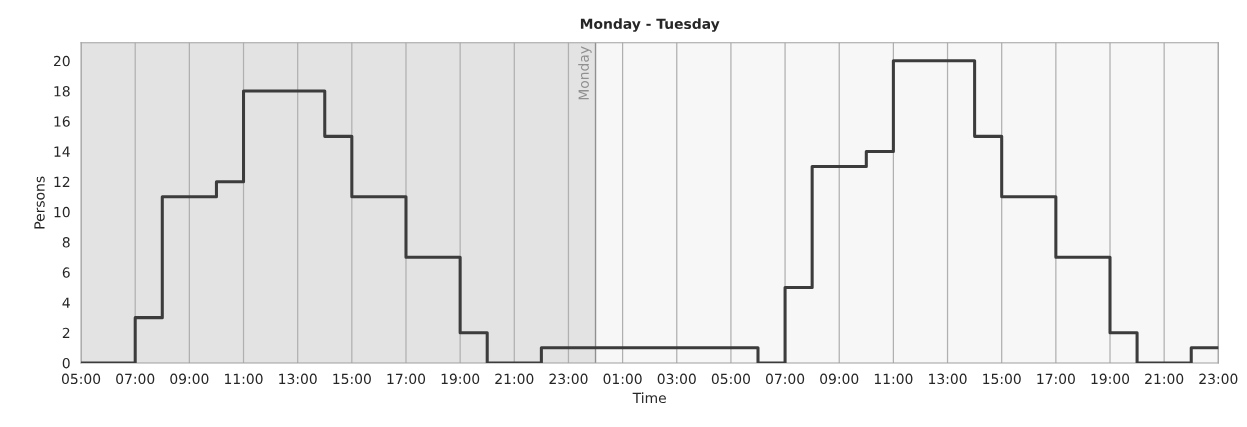  I want to click on y-tick-label: 4, so click(66, 302).